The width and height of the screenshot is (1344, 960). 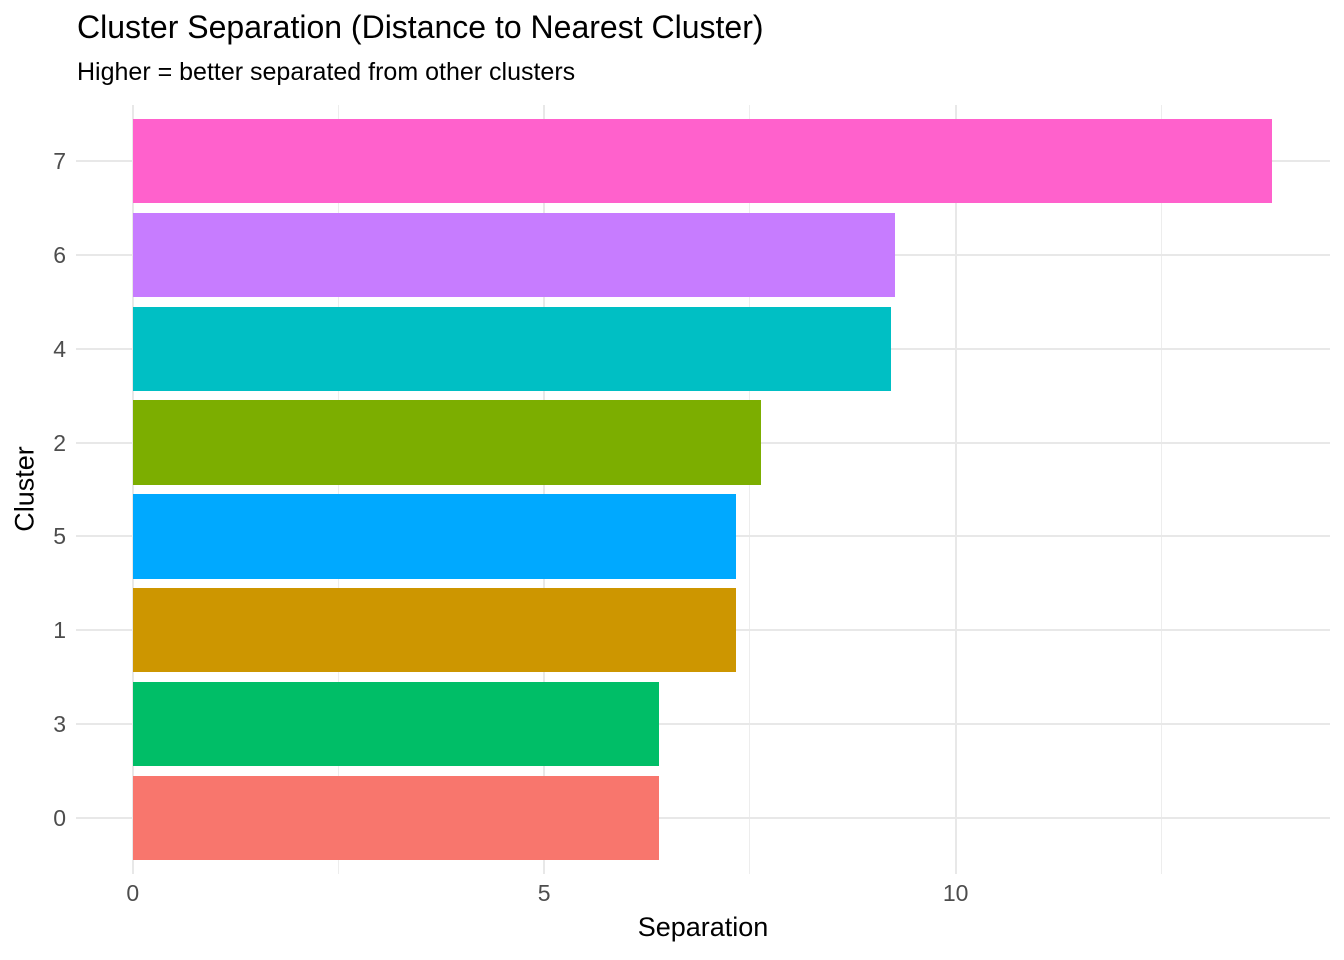 I want to click on y-tick-label: 1, so click(x=59, y=630).